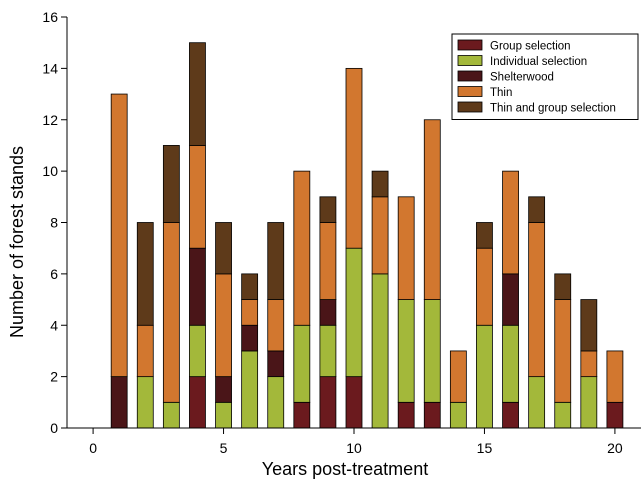 This screenshot has height=484, width=644. Describe the element at coordinates (553, 109) in the screenshot. I see `legend-label: Thin and group selection` at that location.